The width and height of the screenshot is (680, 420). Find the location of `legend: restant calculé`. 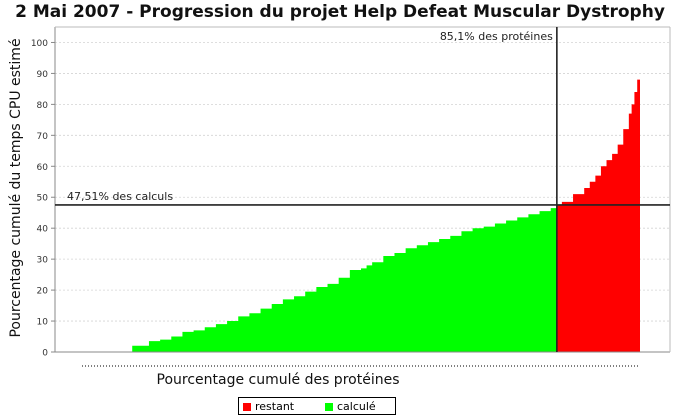

legend: restant calculé is located at coordinates (317, 406).